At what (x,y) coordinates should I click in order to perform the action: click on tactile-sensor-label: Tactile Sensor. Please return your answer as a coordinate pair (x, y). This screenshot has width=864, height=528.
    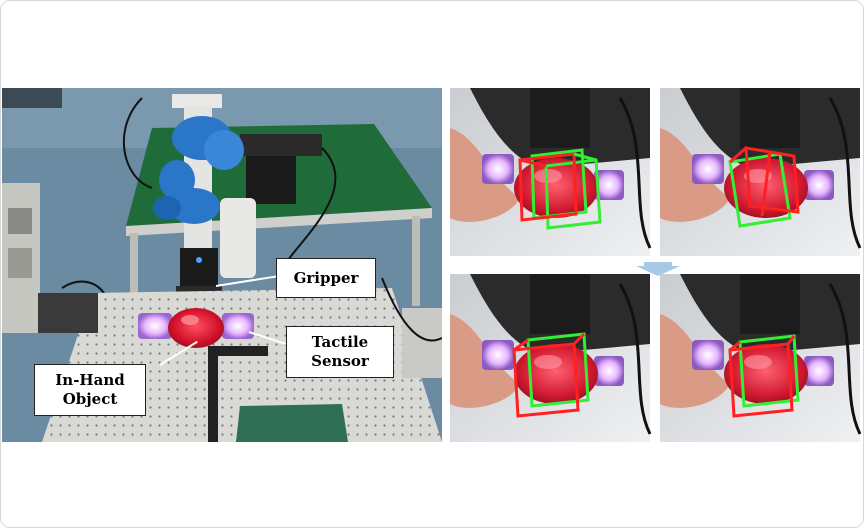
    Looking at the image, I should click on (340, 352).